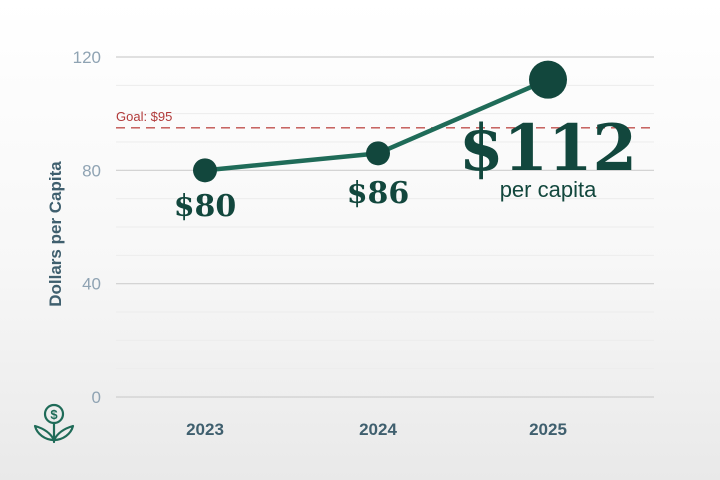  What do you see at coordinates (378, 153) in the screenshot?
I see `data-point-2024` at bounding box center [378, 153].